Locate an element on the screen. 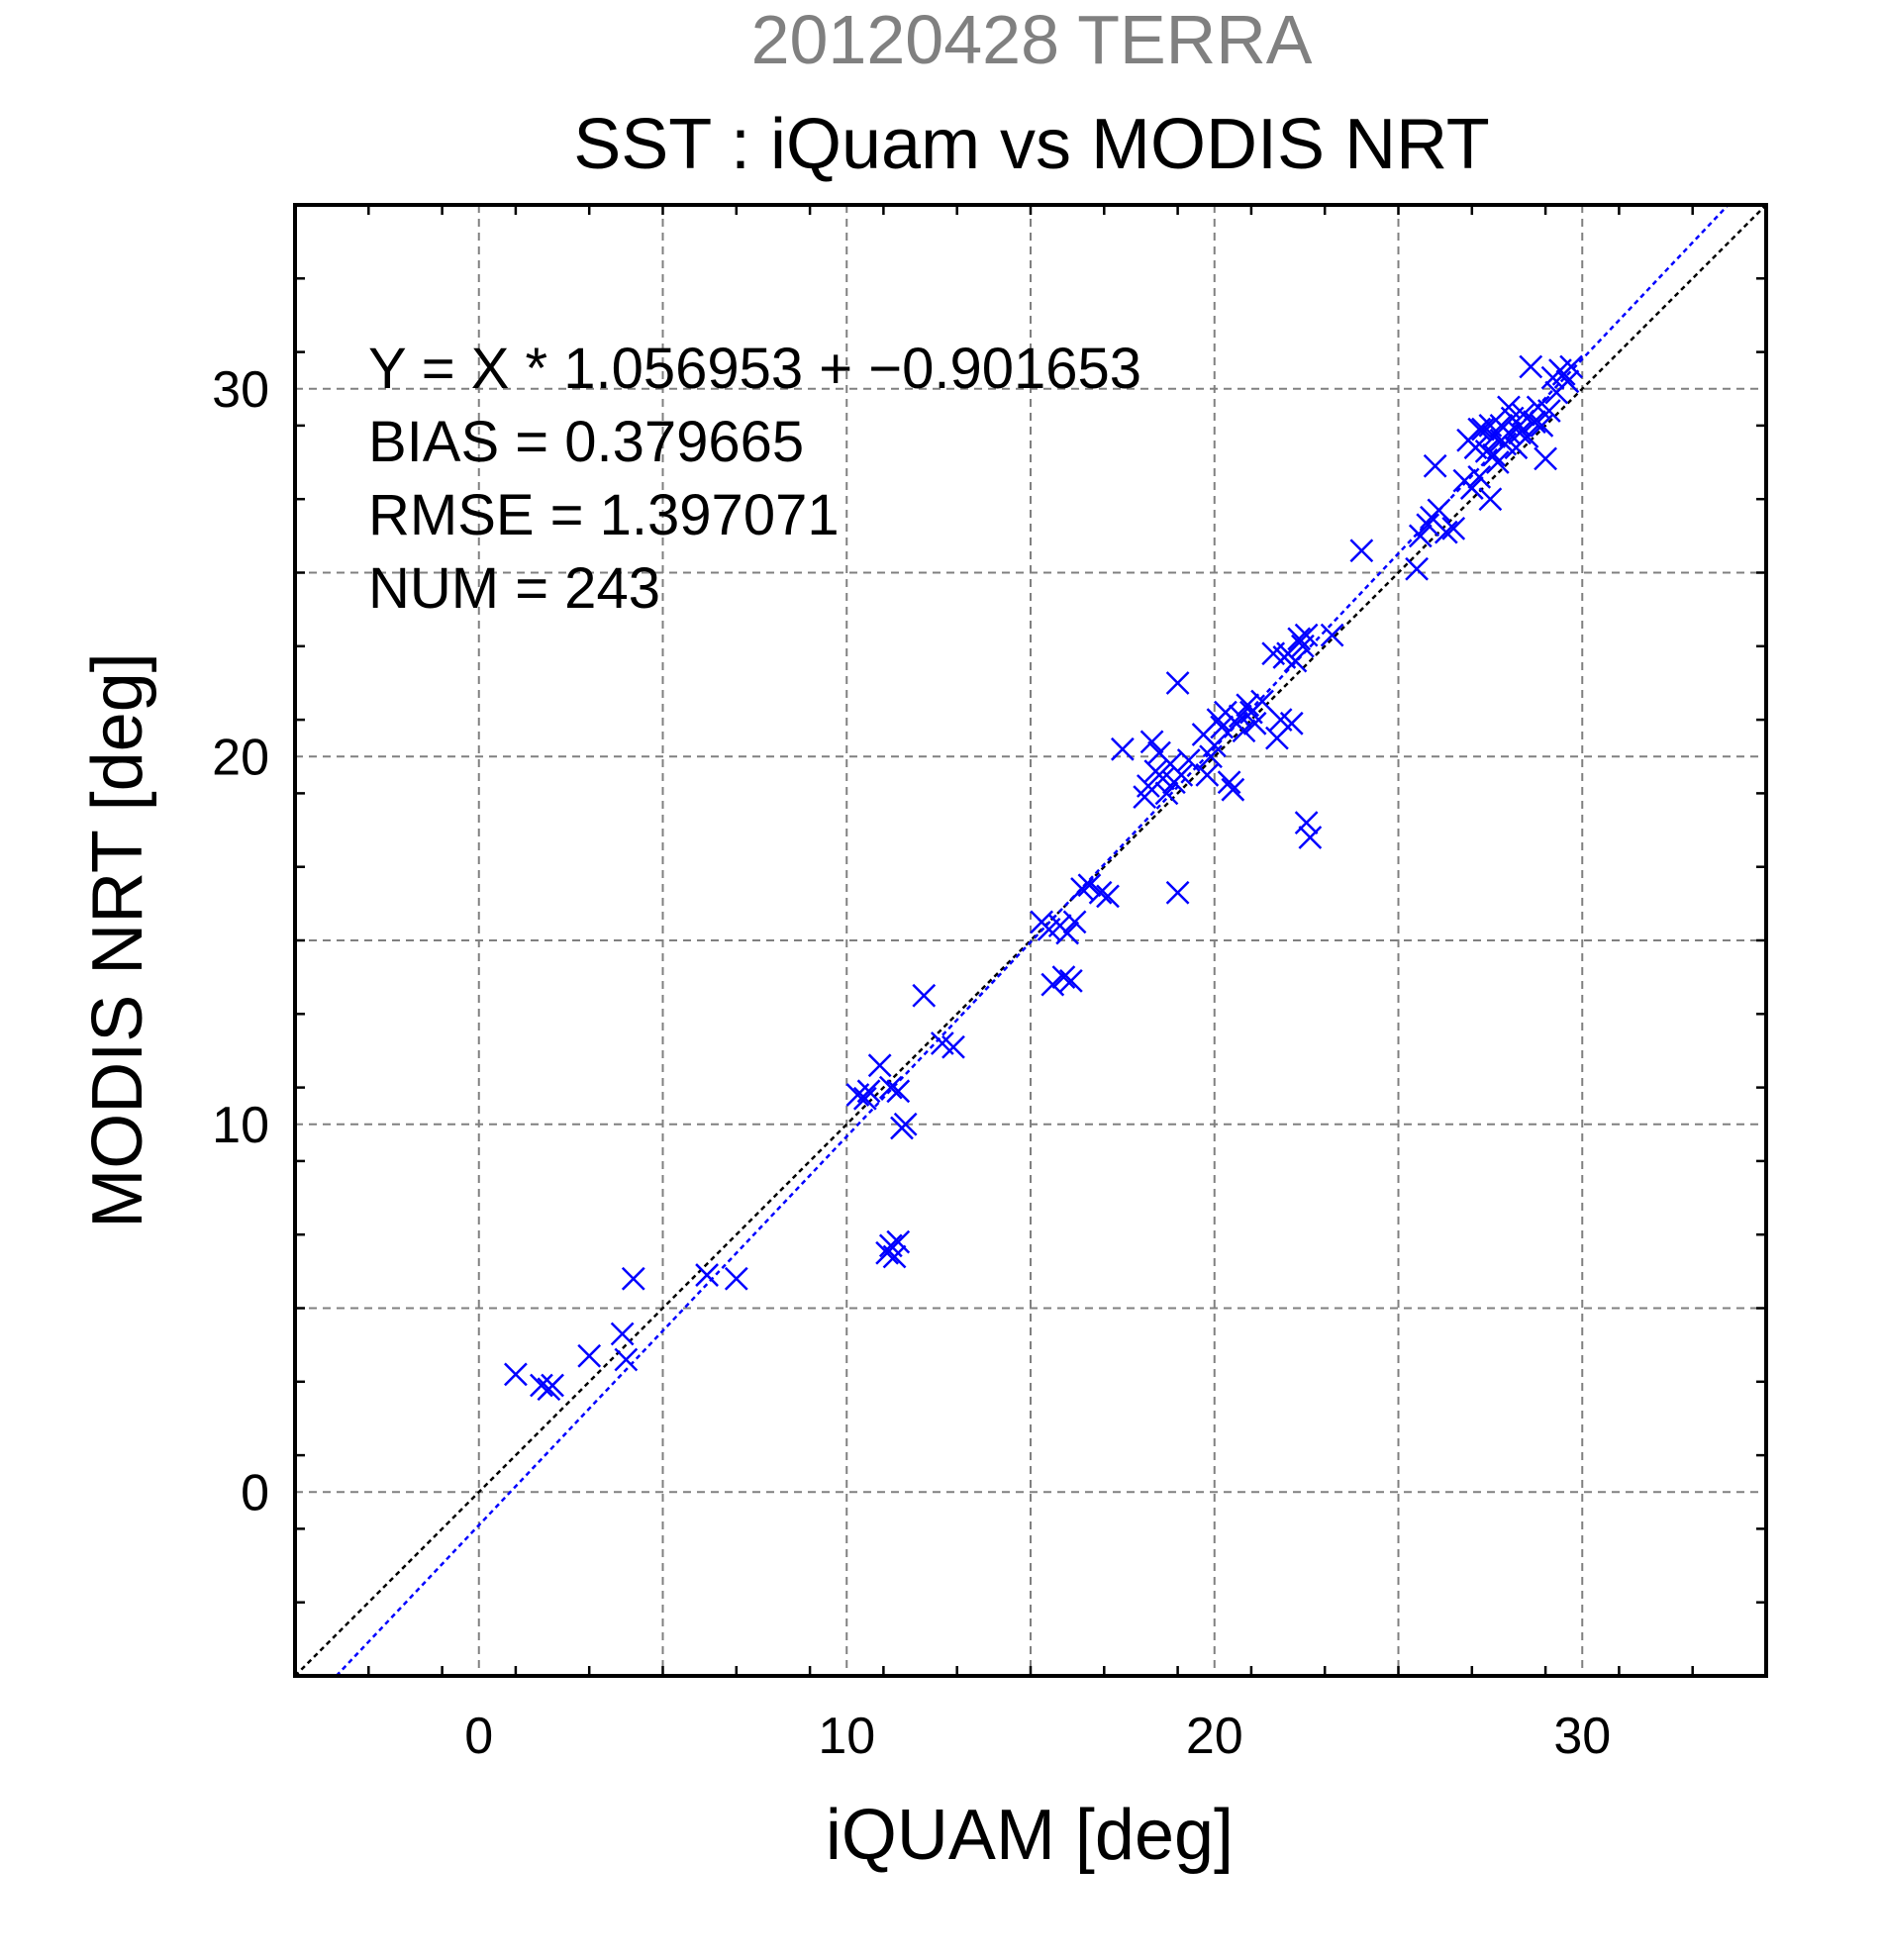 This screenshot has width=1881, height=1960. x-axis-label: iQUAM [deg] is located at coordinates (1030, 1835).